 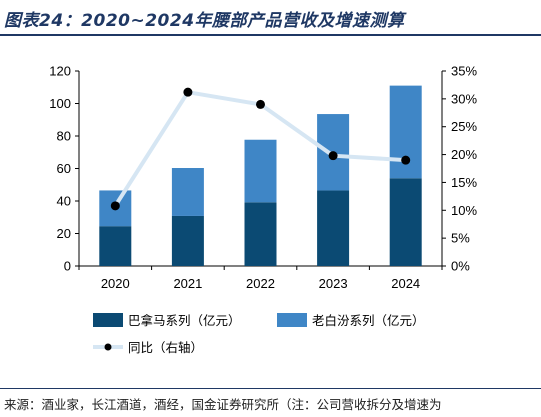 I want to click on legend-label-growth: 同比（右轴）, so click(x=165, y=347).